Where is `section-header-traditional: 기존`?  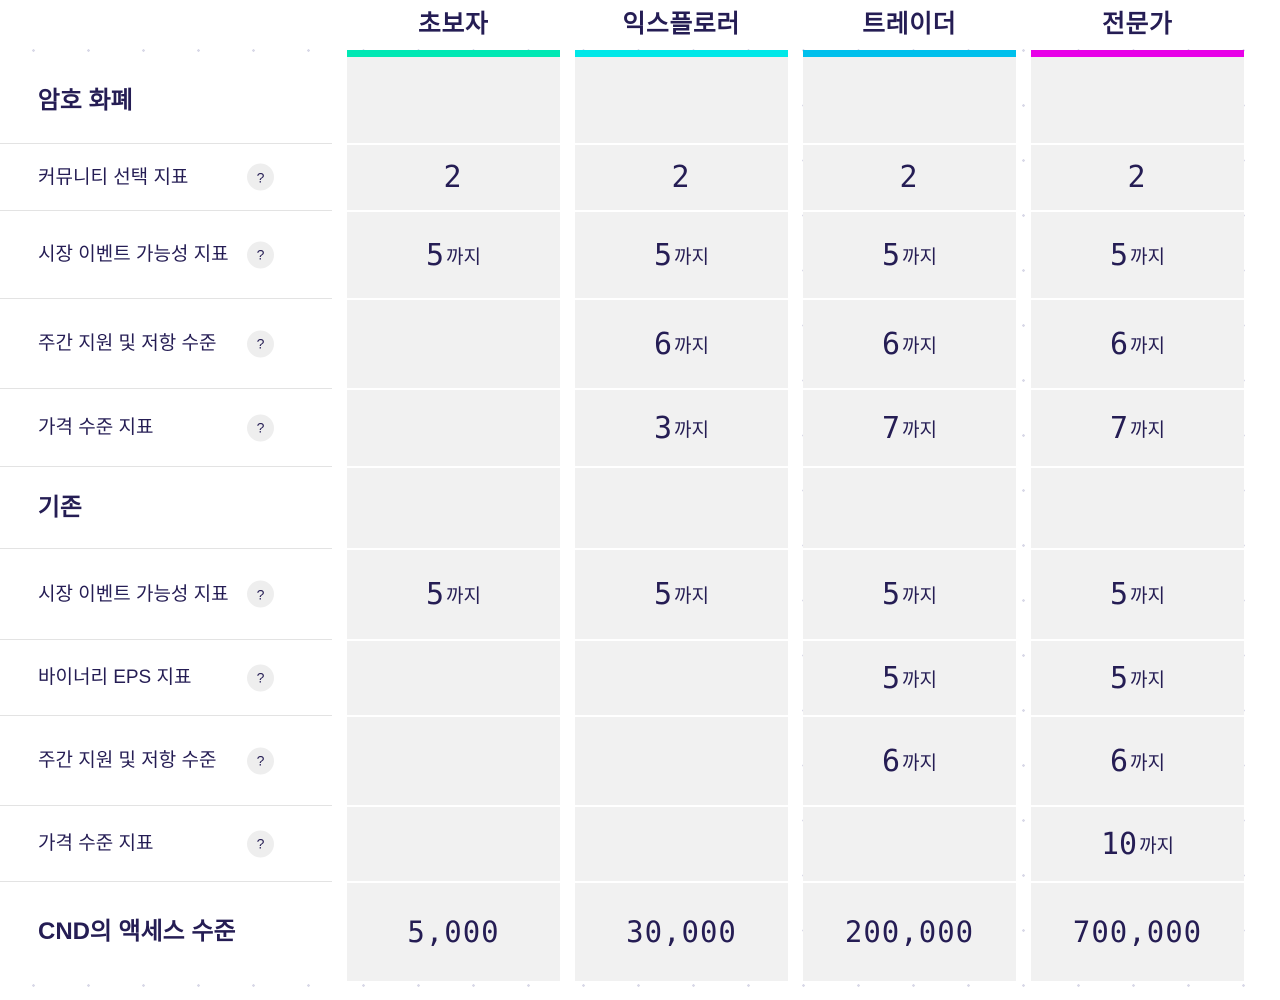
section-header-traditional: 기존 is located at coordinates (166, 507).